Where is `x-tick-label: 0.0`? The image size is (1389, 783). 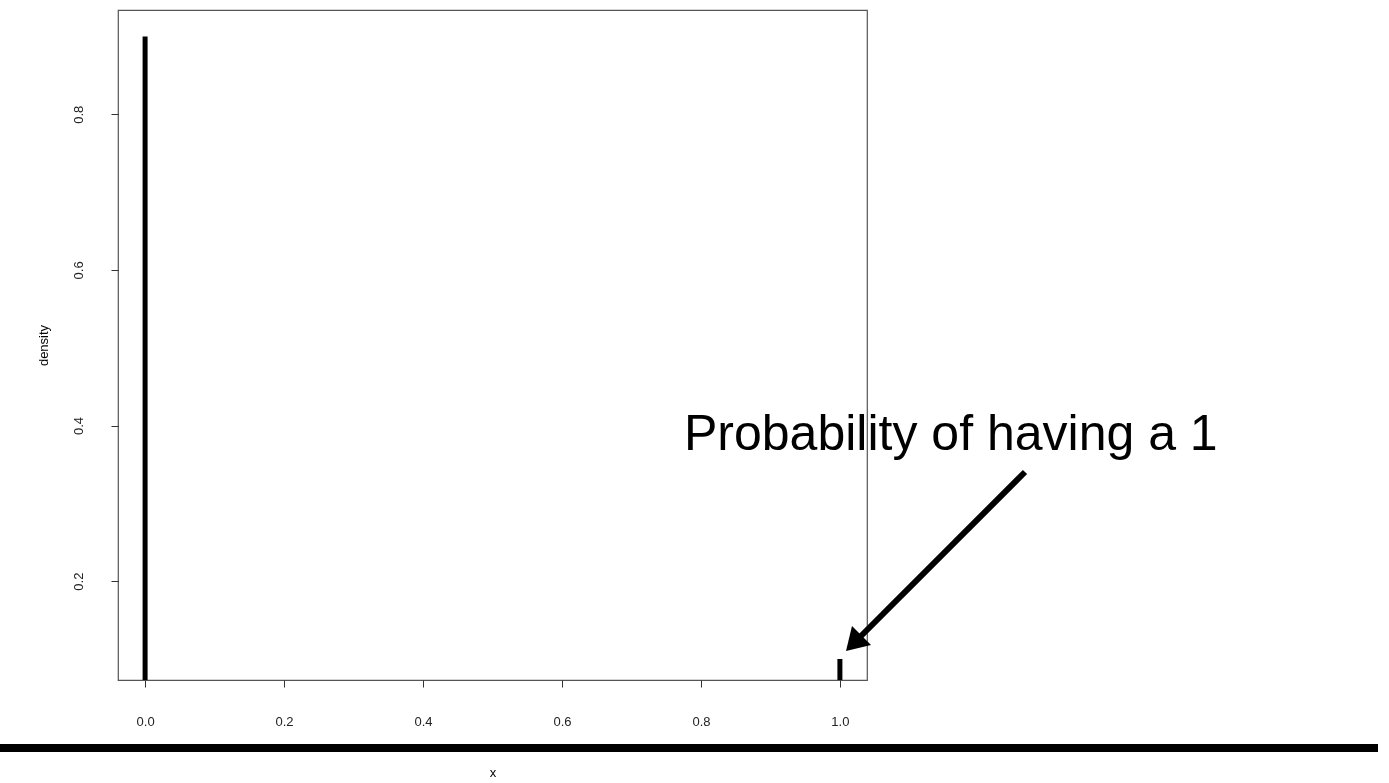
x-tick-label: 0.0 is located at coordinates (145, 721).